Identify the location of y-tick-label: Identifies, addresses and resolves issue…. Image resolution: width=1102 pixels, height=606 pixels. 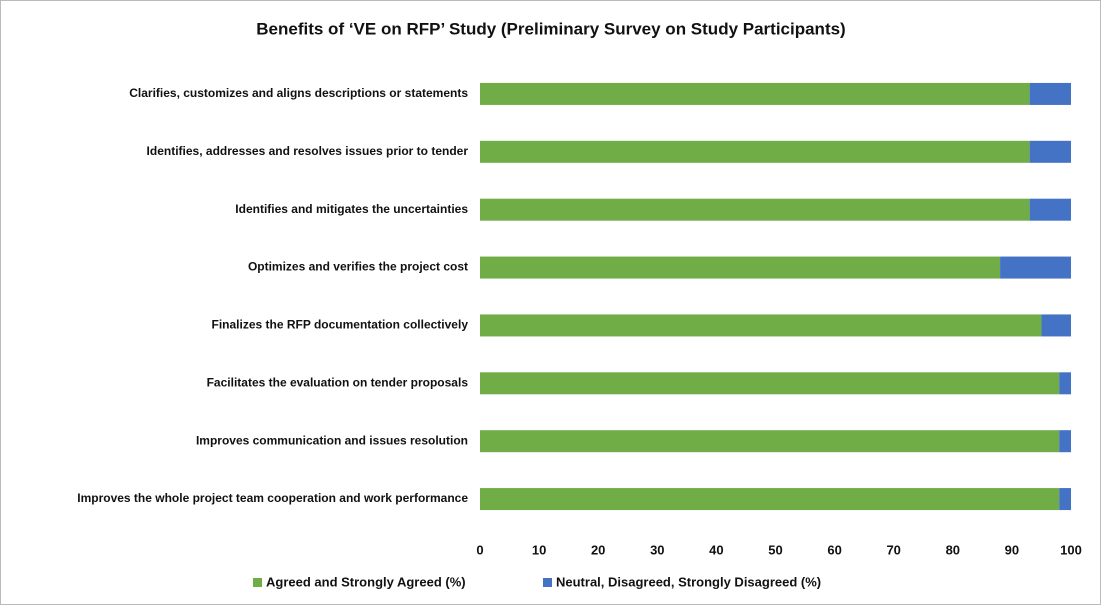
(308, 151).